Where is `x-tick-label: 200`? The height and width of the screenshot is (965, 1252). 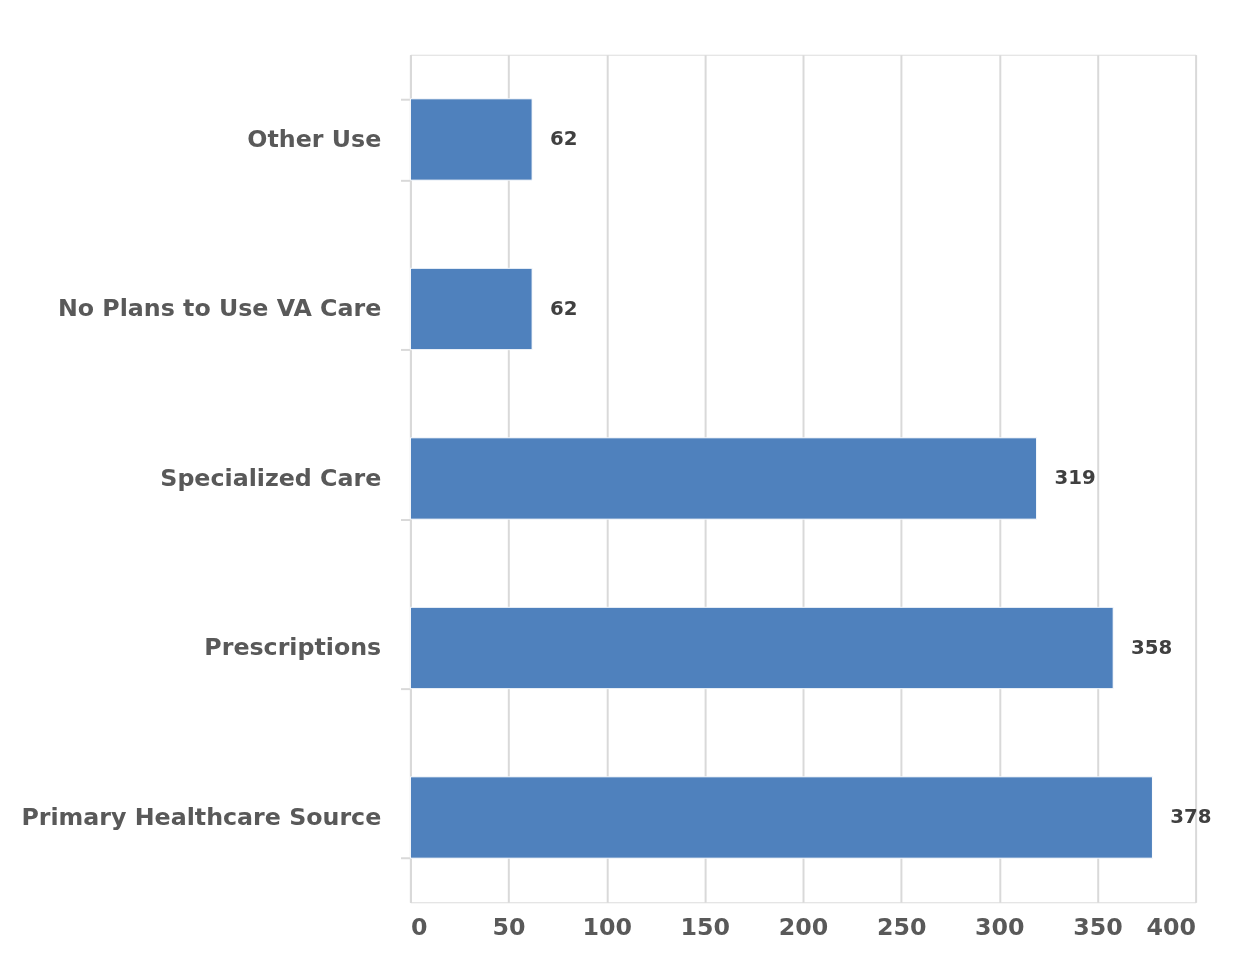
x-tick-label: 200 is located at coordinates (803, 927).